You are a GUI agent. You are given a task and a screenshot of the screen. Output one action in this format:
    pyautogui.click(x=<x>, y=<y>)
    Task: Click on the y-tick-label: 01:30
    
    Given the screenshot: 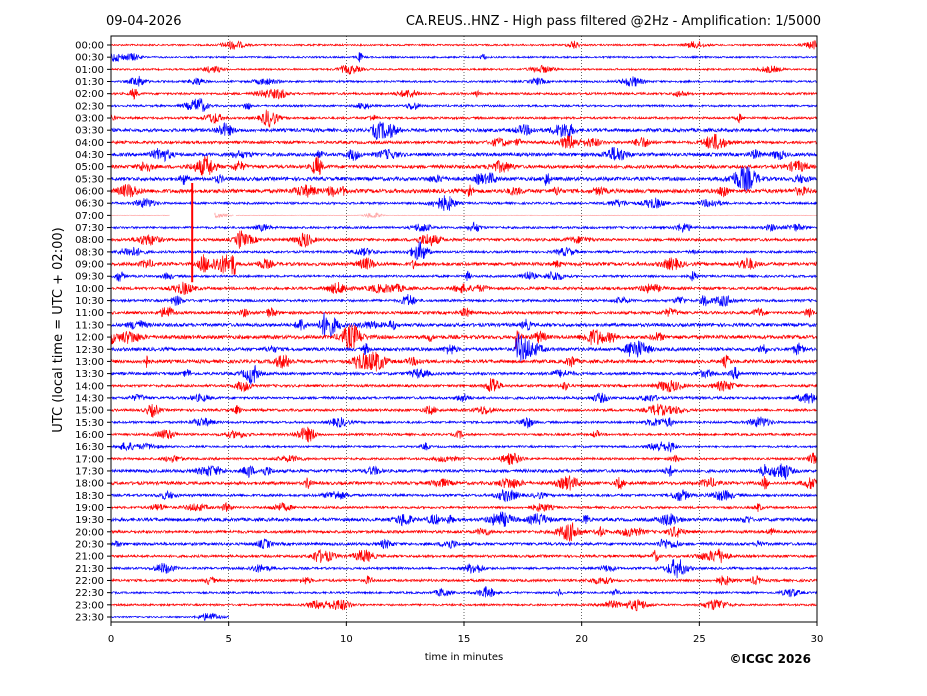 What is the action you would take?
    pyautogui.click(x=89, y=82)
    